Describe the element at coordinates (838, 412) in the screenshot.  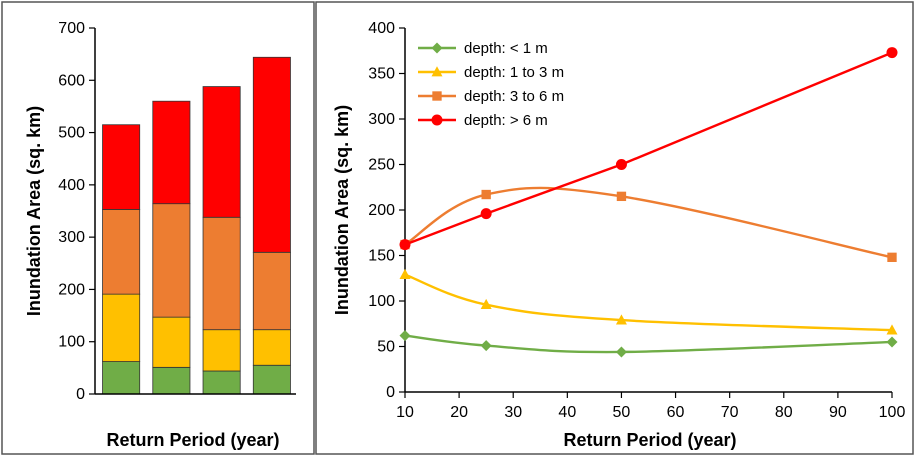
I see `line-x-tick-label: 90` at that location.